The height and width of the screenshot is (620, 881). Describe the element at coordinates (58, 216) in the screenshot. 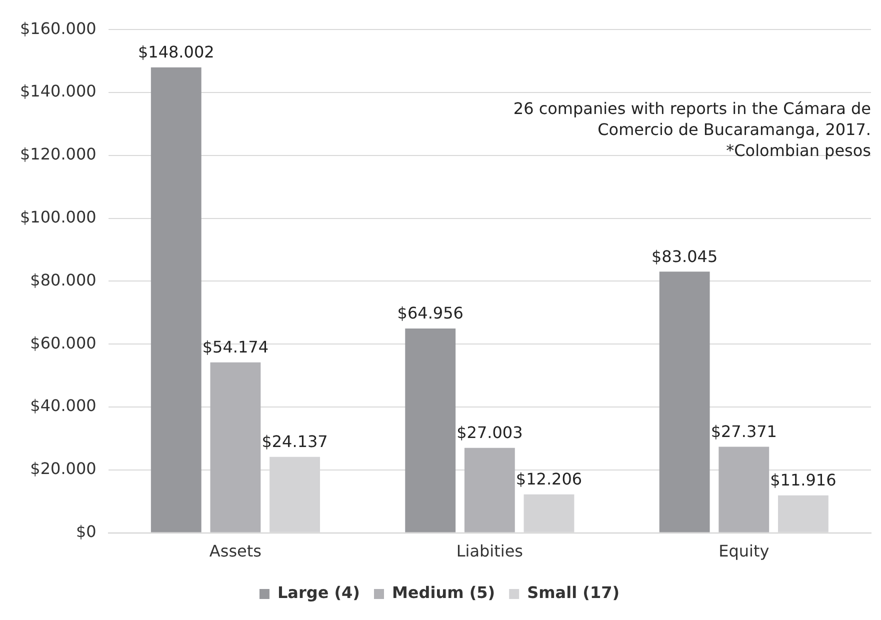

I see `y-tick-label: $100.000` at that location.